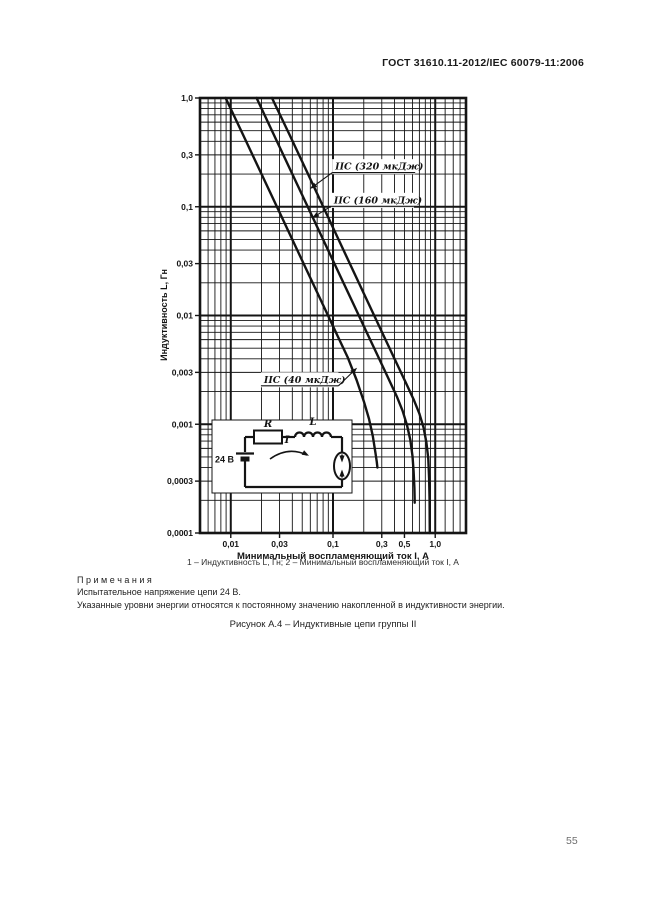 The height and width of the screenshot is (913, 646). I want to click on figure-caption: Рисунок А.4 – Индуктивные цепи группы II, so click(323, 624).